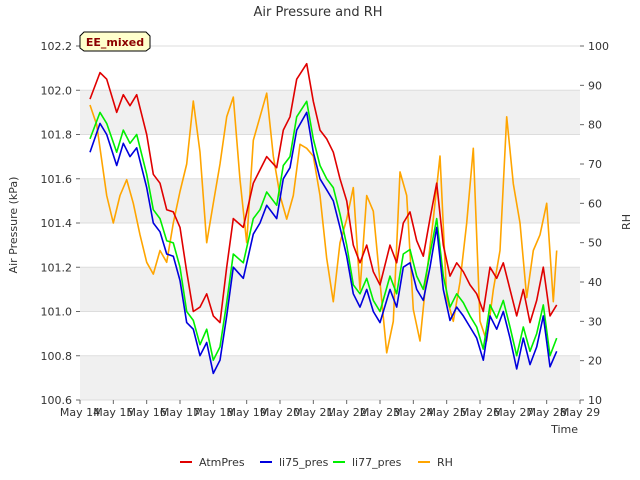  What do you see at coordinates (57, 135) in the screenshot?
I see `y-tick-label-left: 101.8` at bounding box center [57, 135].